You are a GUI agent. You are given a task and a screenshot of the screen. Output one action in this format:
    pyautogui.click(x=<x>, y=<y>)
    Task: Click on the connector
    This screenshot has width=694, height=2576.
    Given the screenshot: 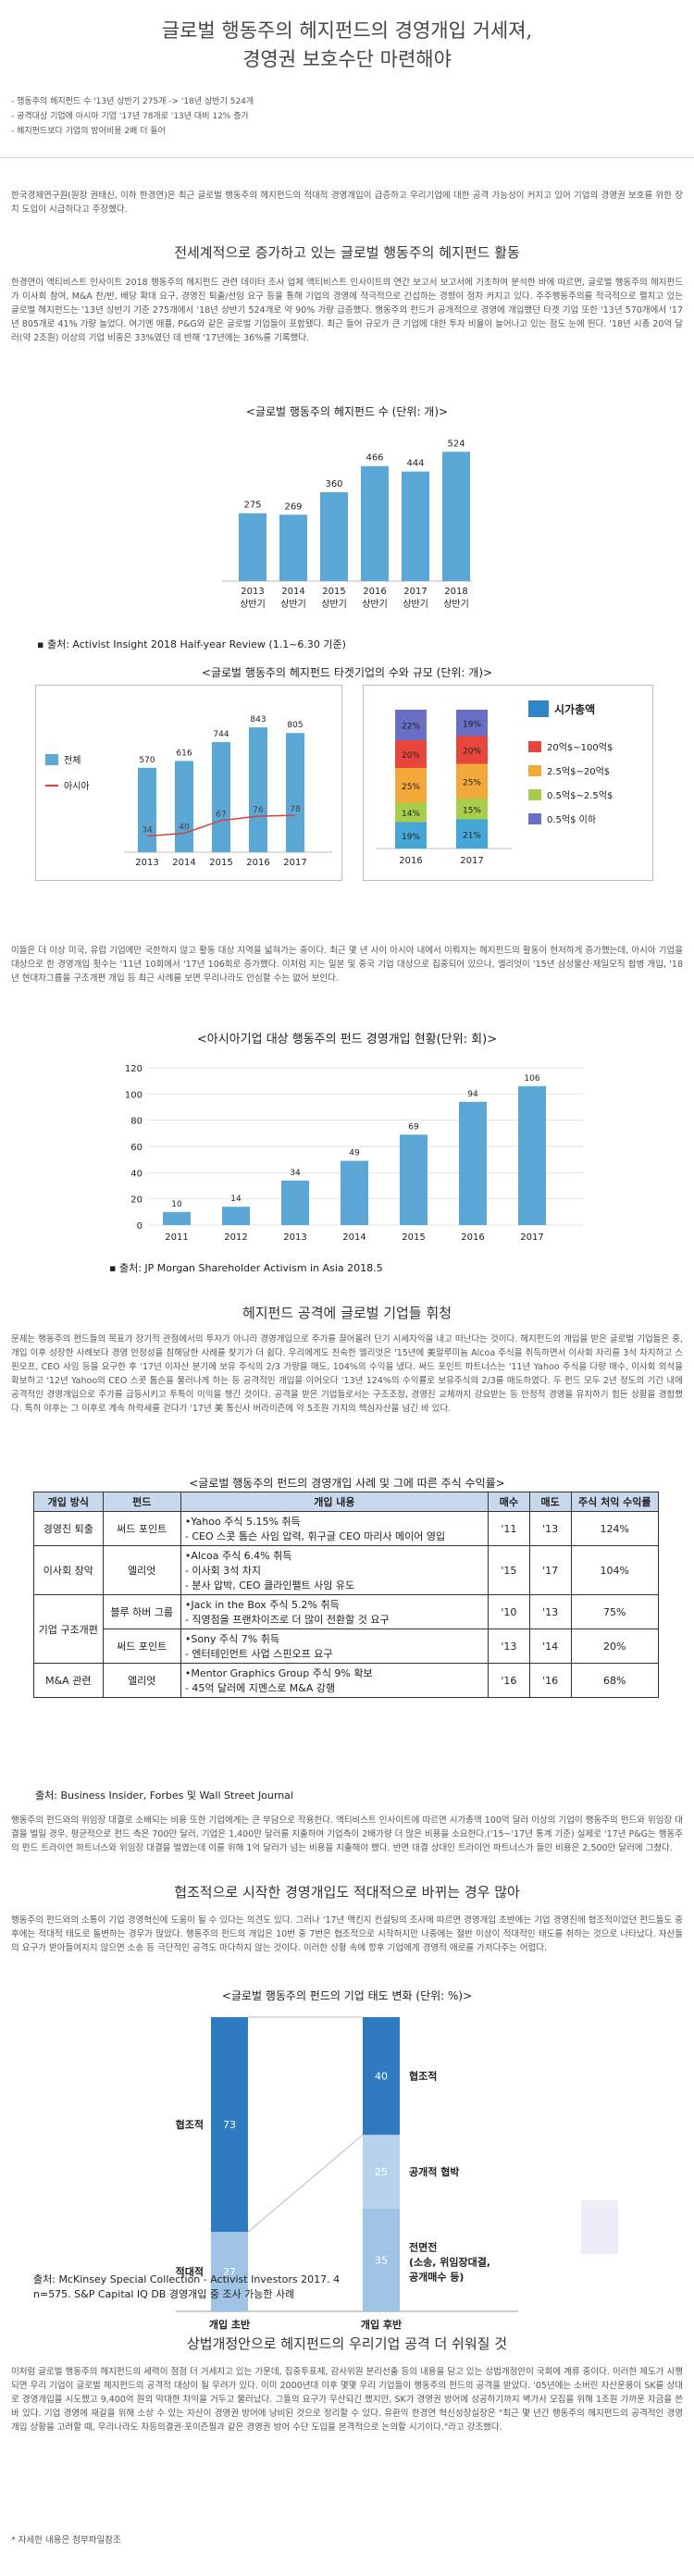 What is the action you would take?
    pyautogui.click(x=306, y=2183)
    